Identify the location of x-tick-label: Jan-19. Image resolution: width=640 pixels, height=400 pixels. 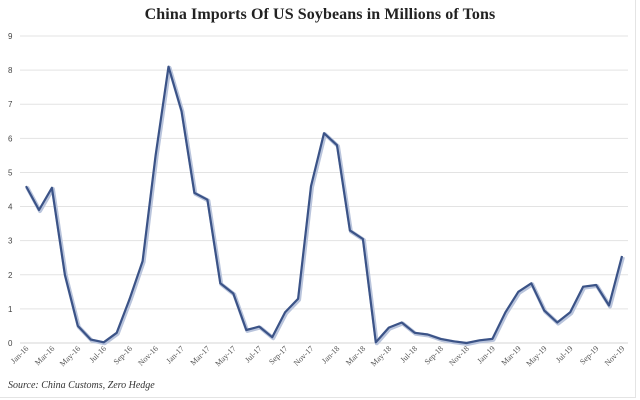
(485, 354).